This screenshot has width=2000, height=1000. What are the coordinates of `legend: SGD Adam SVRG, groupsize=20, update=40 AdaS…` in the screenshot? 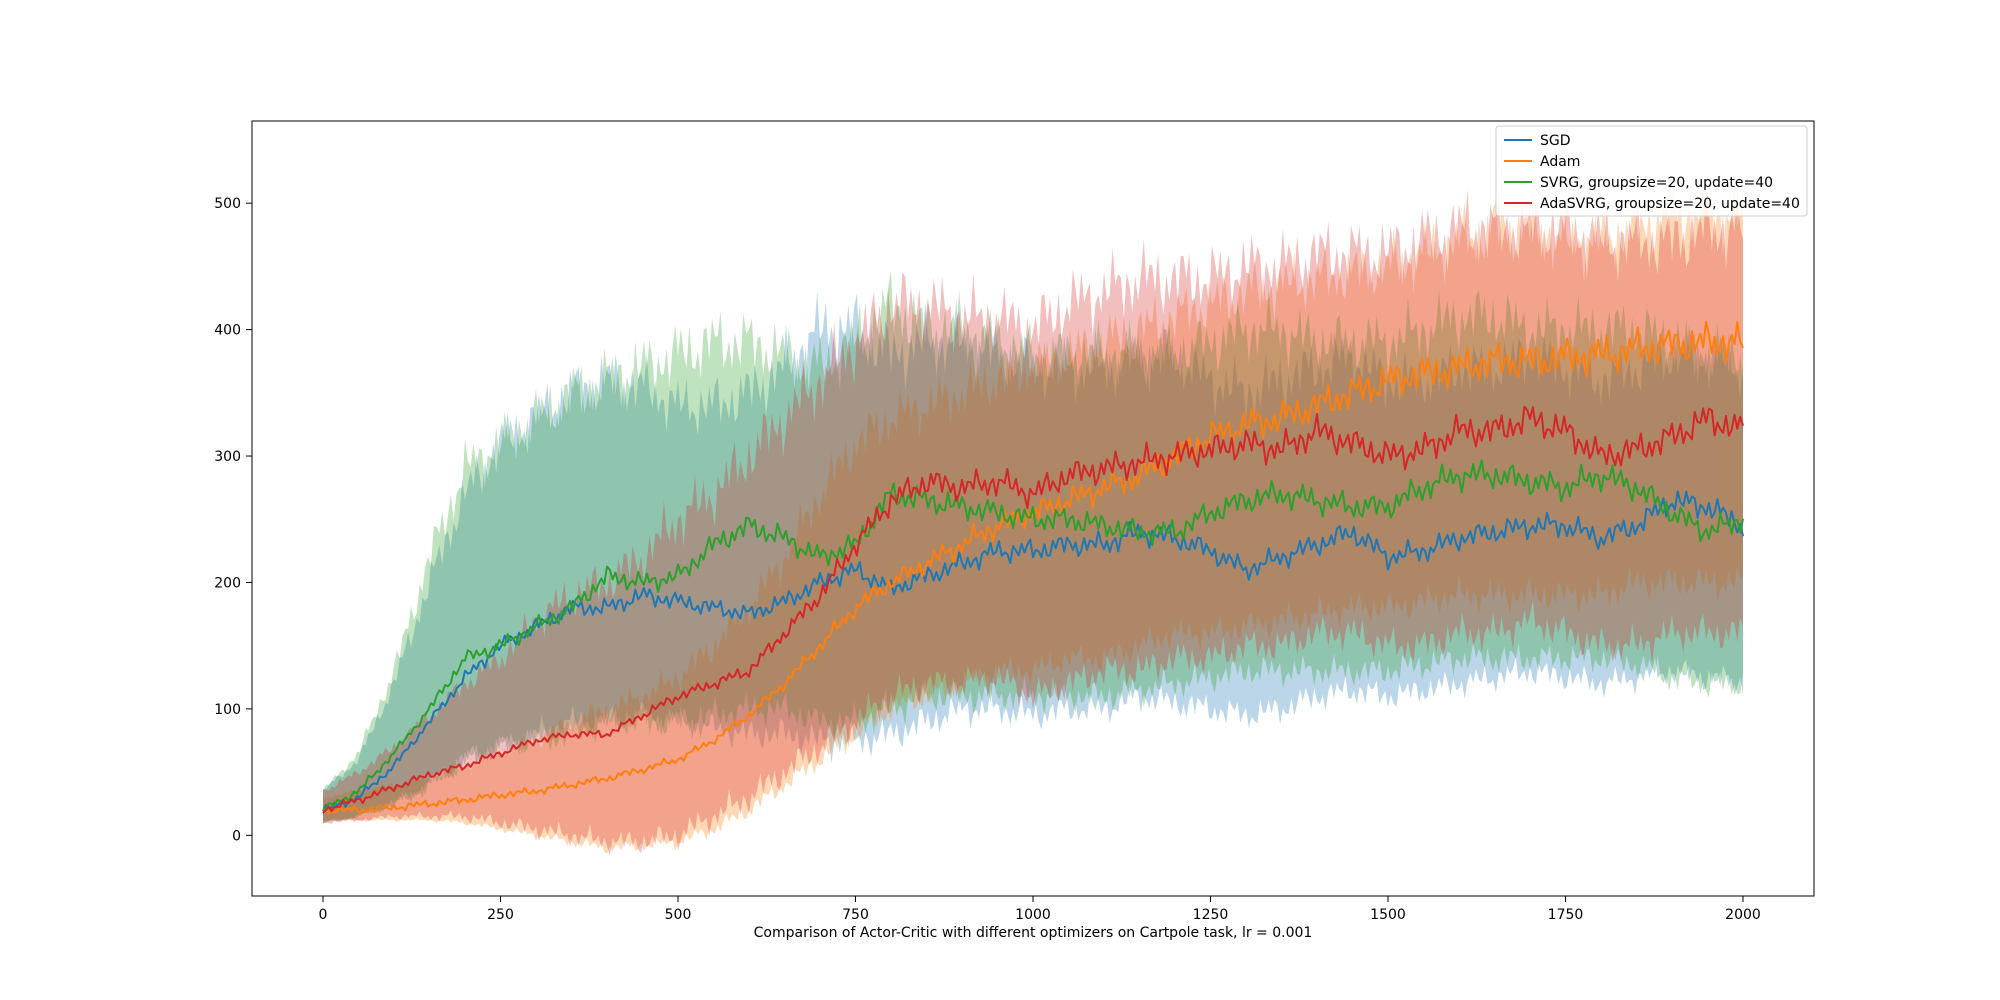 It's located at (1651, 171).